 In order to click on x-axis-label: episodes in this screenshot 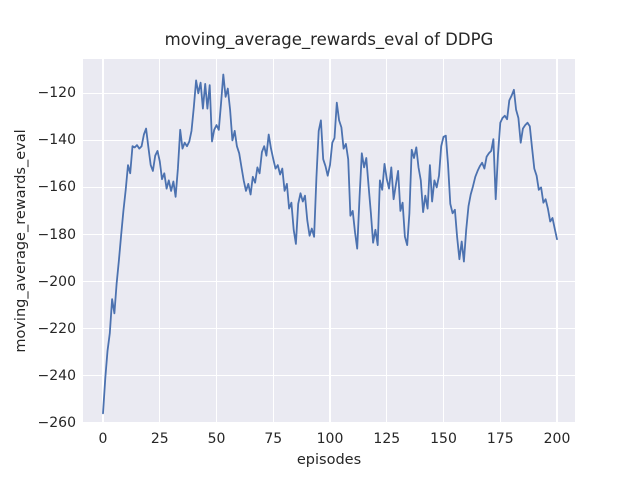, I will do `click(329, 460)`.